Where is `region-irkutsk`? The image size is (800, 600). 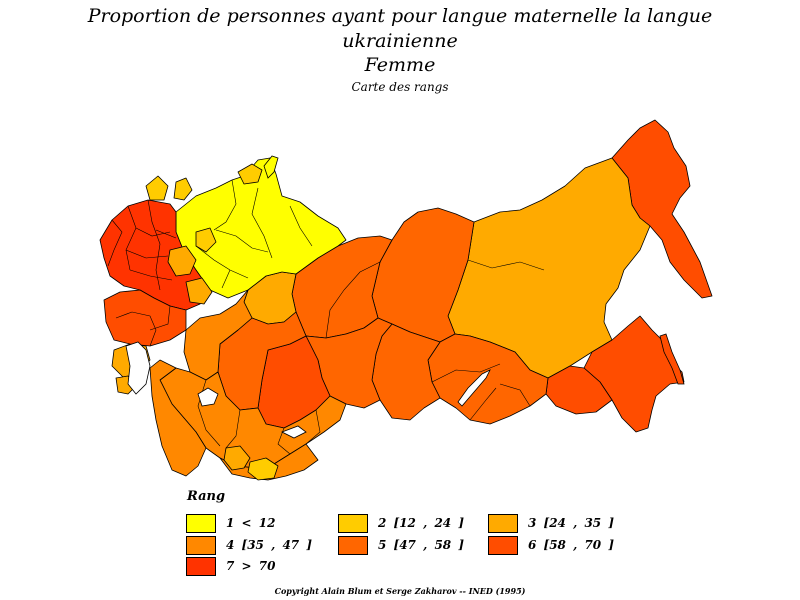 region-irkutsk is located at coordinates (406, 372).